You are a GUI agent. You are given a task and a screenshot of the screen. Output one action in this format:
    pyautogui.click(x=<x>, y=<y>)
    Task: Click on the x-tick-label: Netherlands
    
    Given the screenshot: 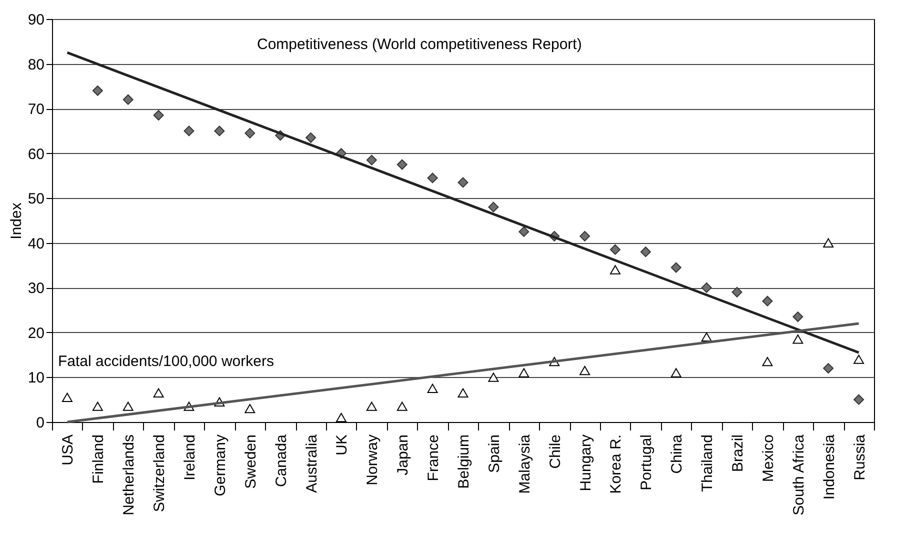 What is the action you would take?
    pyautogui.click(x=129, y=475)
    